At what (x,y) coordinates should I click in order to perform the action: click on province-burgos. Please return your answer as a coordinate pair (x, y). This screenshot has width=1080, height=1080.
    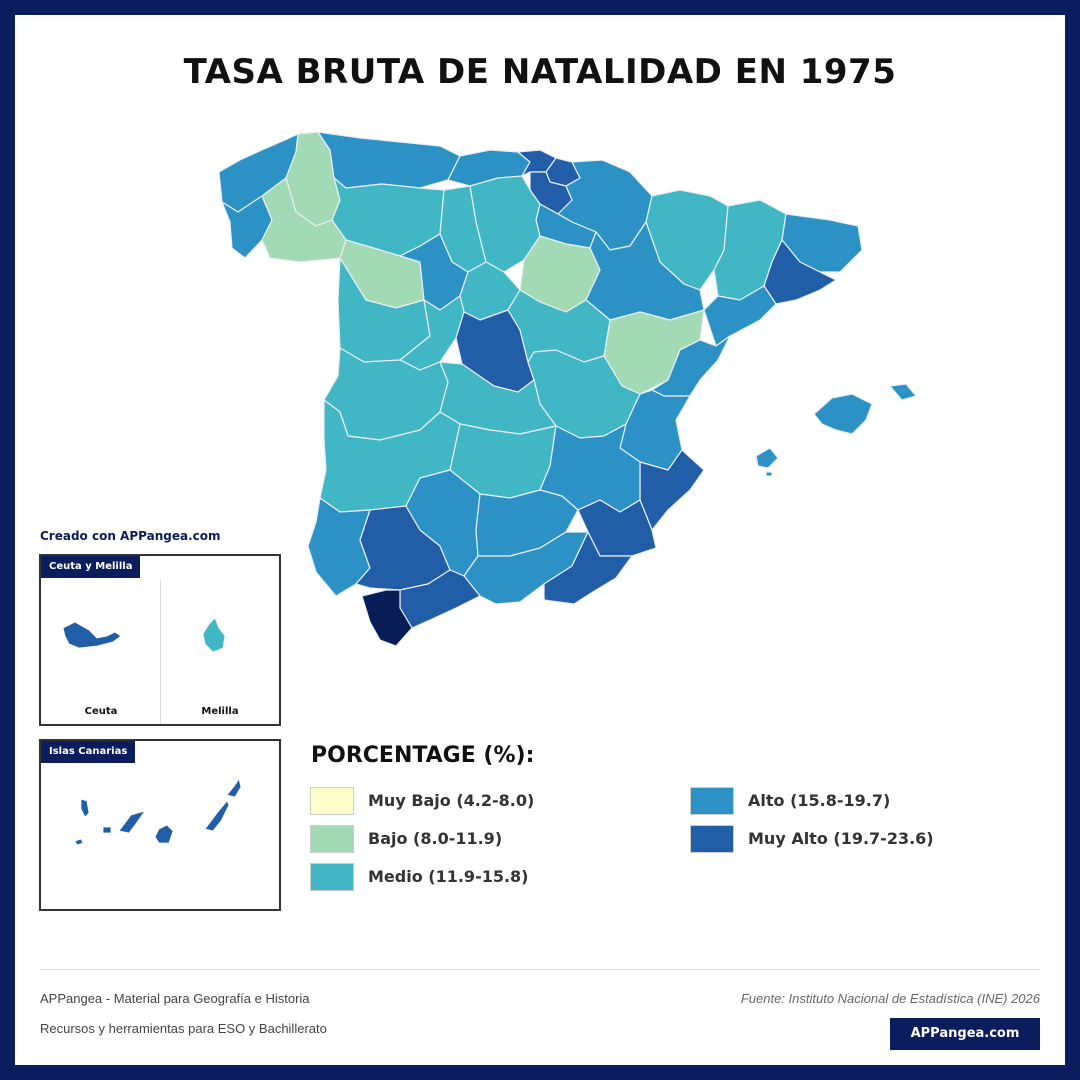
    Looking at the image, I should click on (505, 224).